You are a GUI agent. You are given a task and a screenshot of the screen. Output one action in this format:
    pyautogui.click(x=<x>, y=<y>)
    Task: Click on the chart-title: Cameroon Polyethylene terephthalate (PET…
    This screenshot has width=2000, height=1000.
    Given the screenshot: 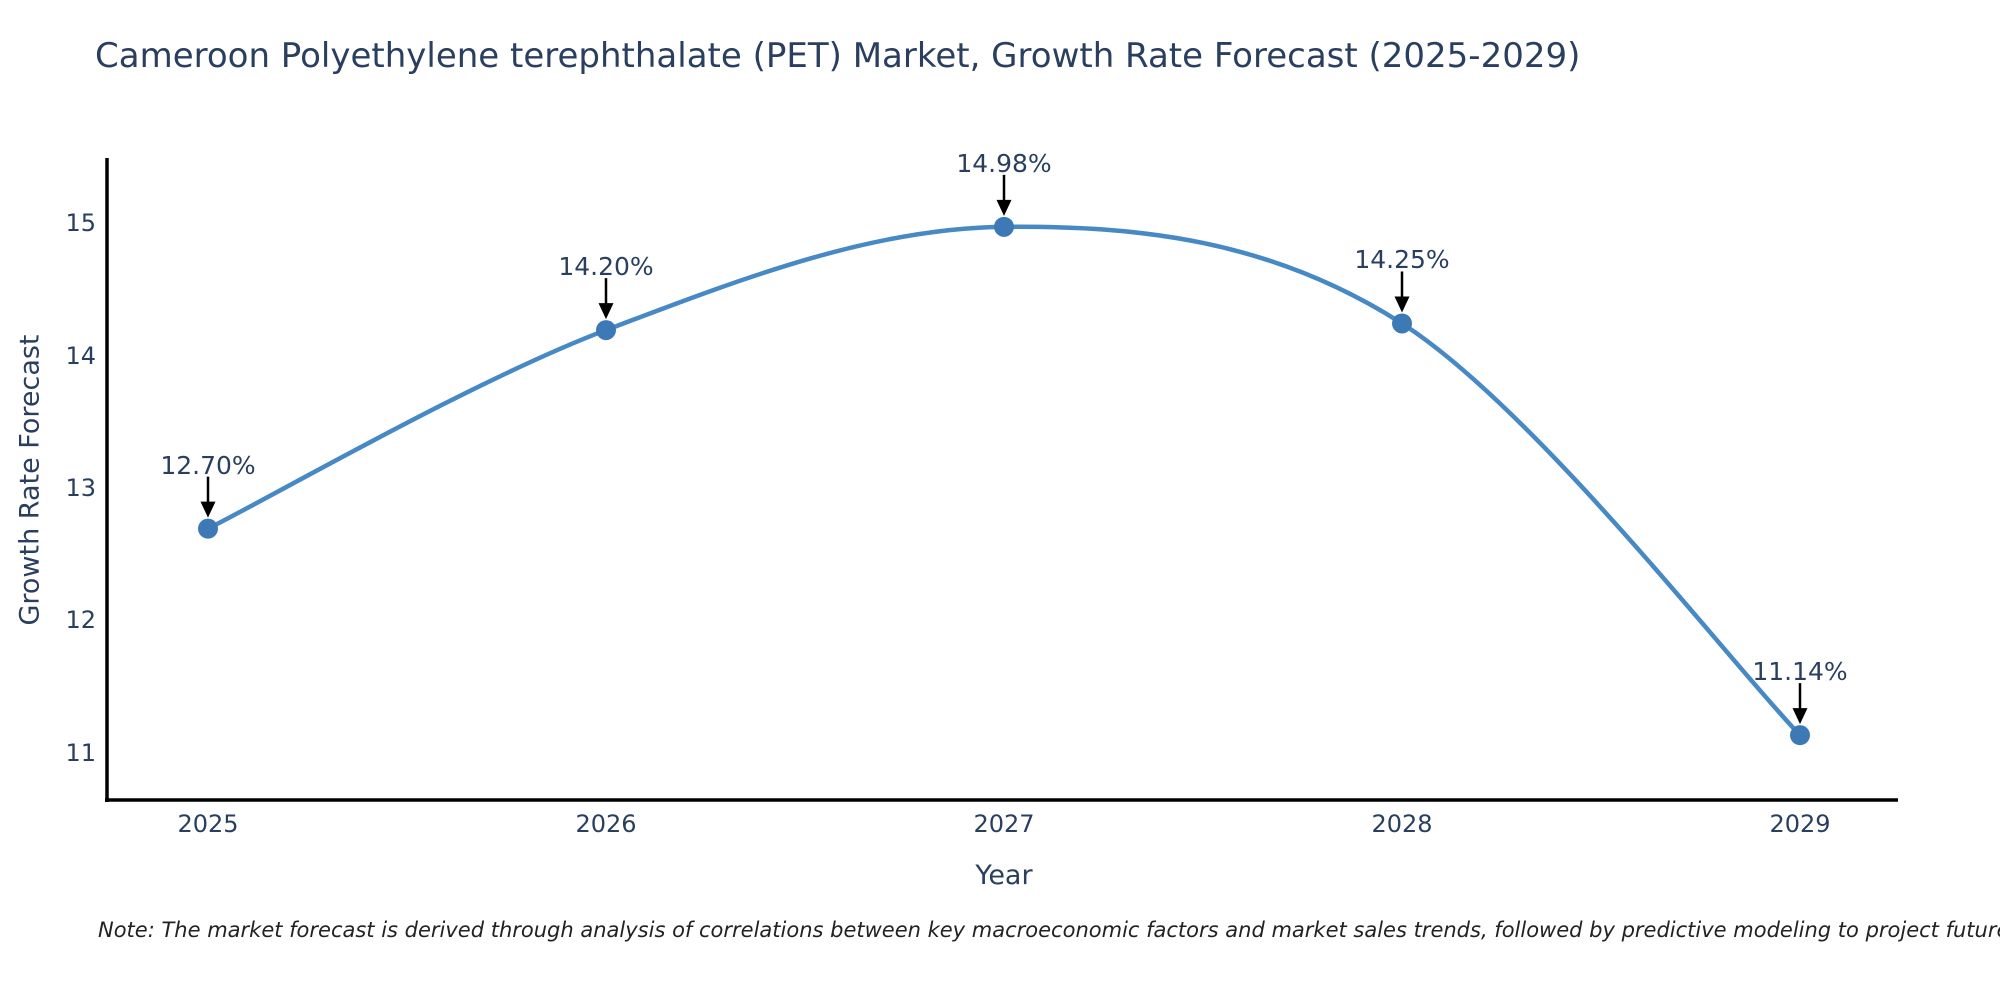 What is the action you would take?
    pyautogui.click(x=838, y=56)
    